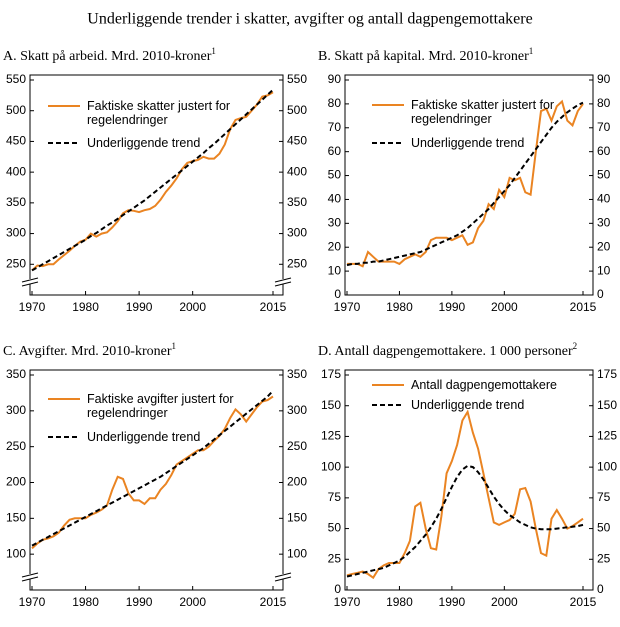 This screenshot has width=620, height=627. Describe the element at coordinates (16, 141) in the screenshot. I see `y-tick-label: 450` at that location.